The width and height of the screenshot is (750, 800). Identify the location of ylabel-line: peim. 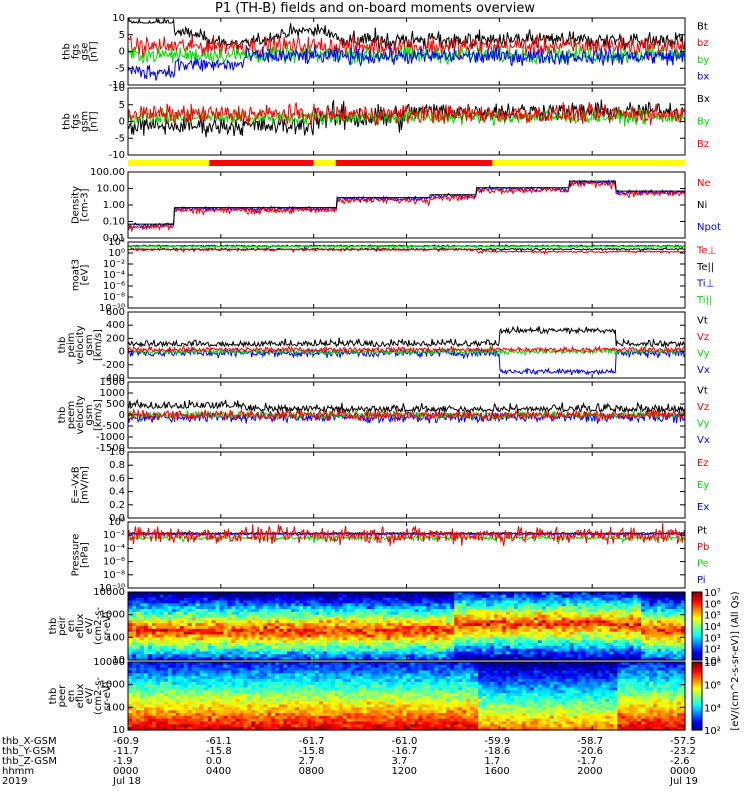
(71, 344).